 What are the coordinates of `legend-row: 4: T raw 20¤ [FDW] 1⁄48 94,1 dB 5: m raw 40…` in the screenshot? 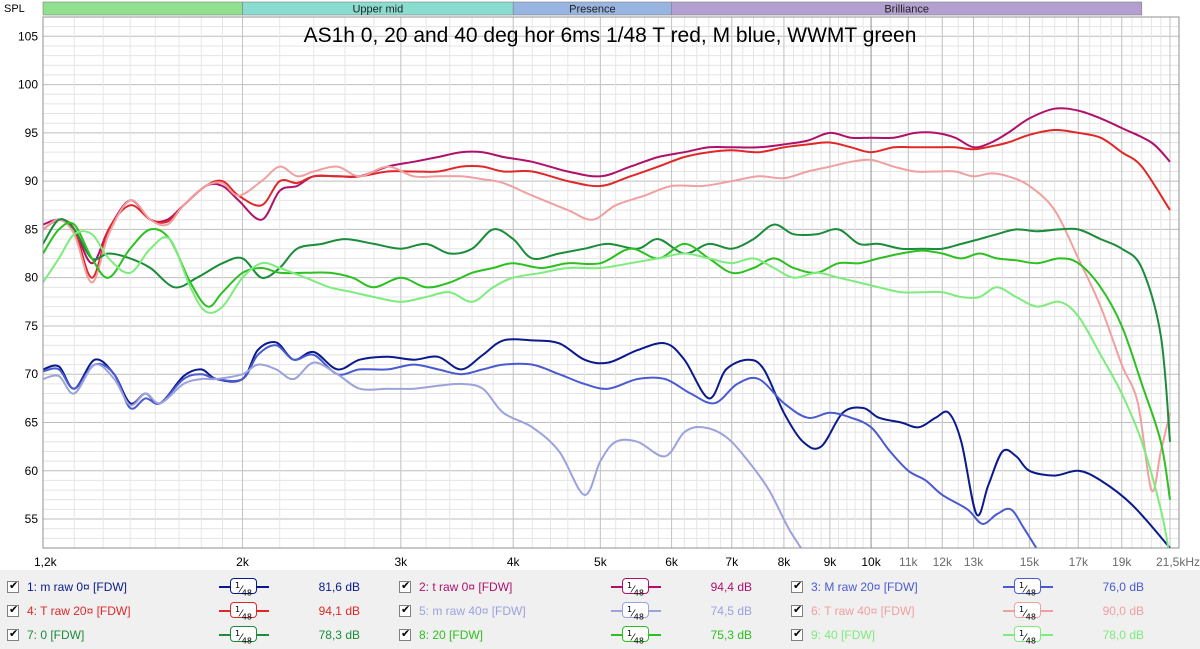 It's located at (600, 611).